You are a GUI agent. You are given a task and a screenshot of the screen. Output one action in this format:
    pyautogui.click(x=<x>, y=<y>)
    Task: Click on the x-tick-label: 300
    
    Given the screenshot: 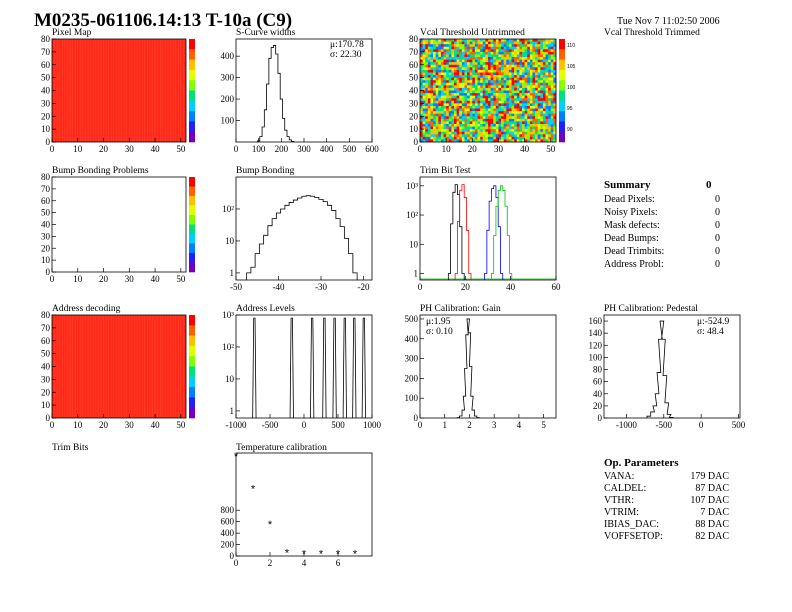 What is the action you would take?
    pyautogui.click(x=304, y=149)
    